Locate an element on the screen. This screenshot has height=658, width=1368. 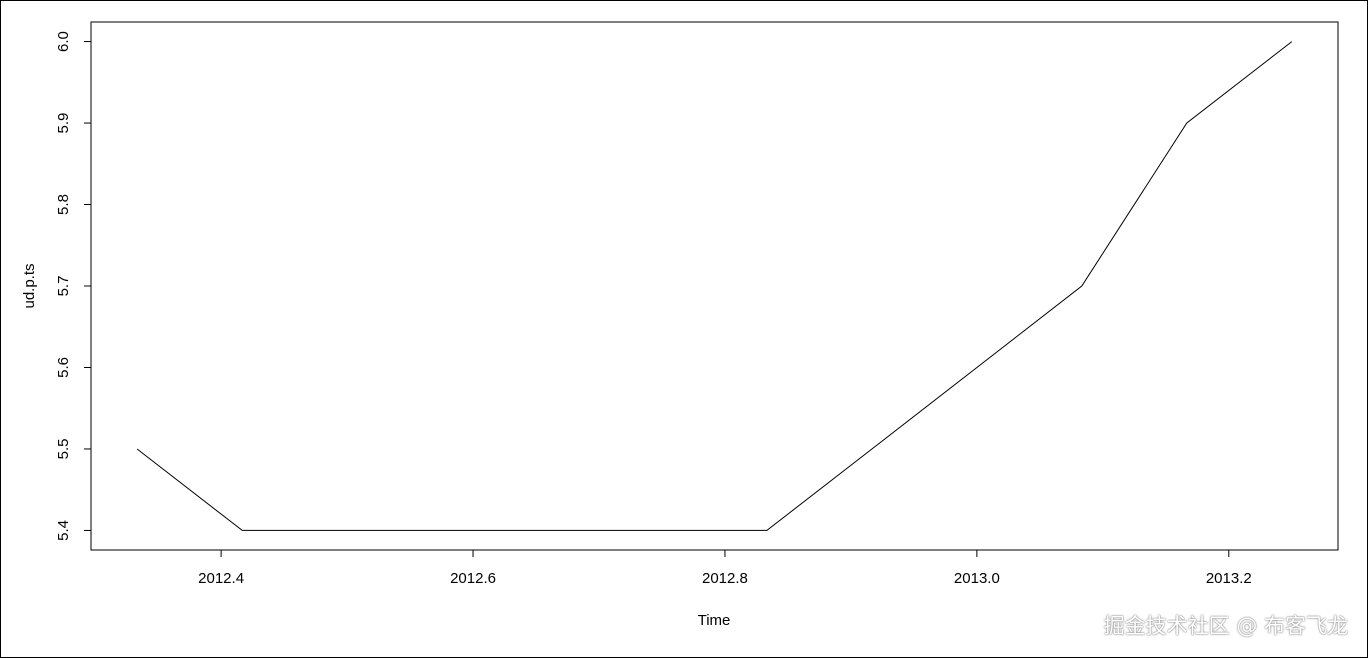
y-axis: 5.4 5.5 5.6 5.7 5.8 5.9 6.0 is located at coordinates (73, 286).